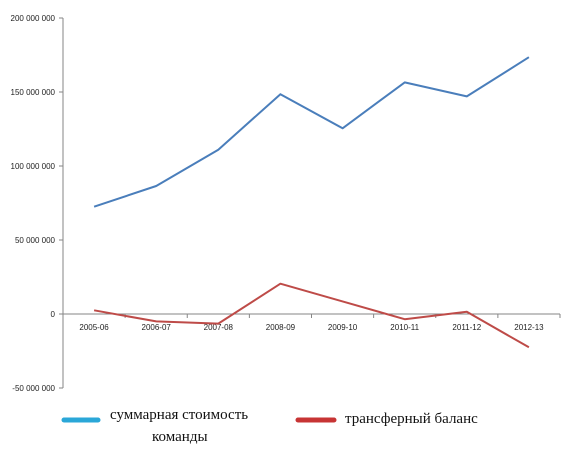 This screenshot has height=454, width=570. Describe the element at coordinates (33, 388) in the screenshot. I see `y-tick-label: -50 000 000` at that location.